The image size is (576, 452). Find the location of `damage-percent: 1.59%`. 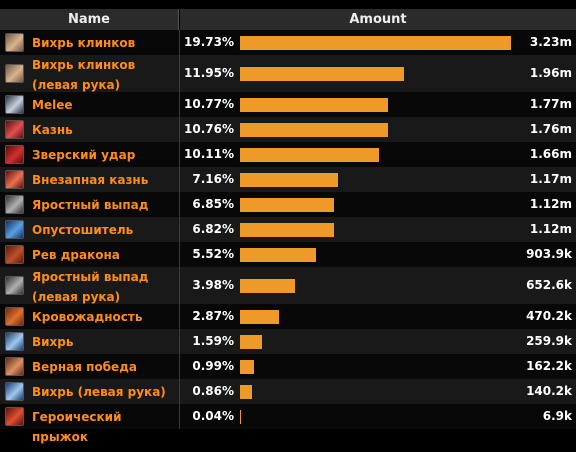

damage-percent: 1.59% is located at coordinates (213, 341).